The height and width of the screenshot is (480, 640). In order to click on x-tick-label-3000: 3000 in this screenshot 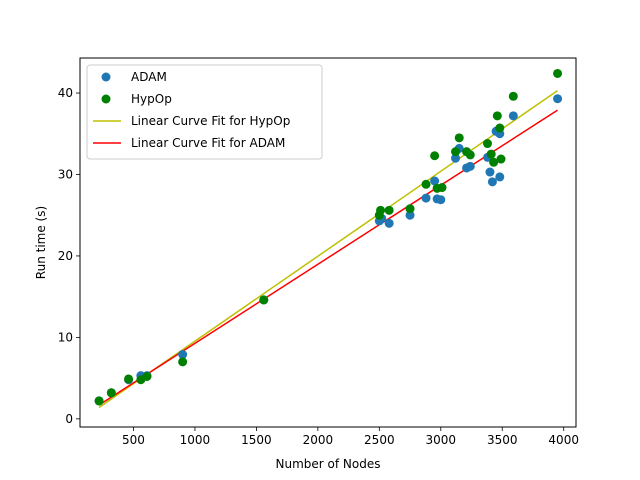, I will do `click(441, 440)`.